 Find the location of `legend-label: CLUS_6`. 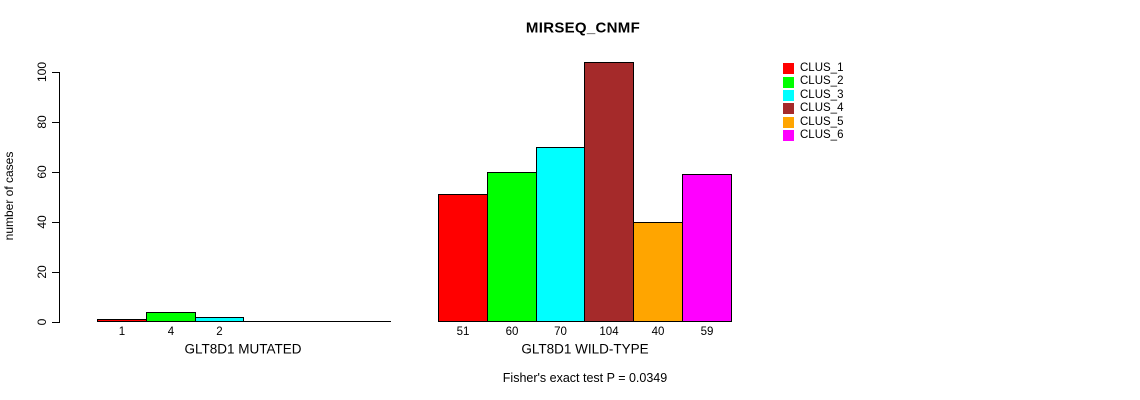

legend-label: CLUS_6 is located at coordinates (822, 134).